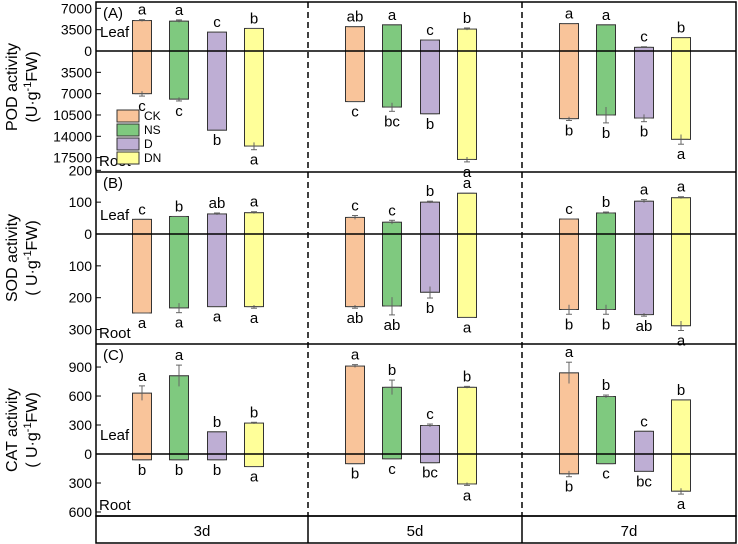 Image resolution: width=738 pixels, height=544 pixels. I want to click on sig-letter-leaf: ab, so click(355, 17).